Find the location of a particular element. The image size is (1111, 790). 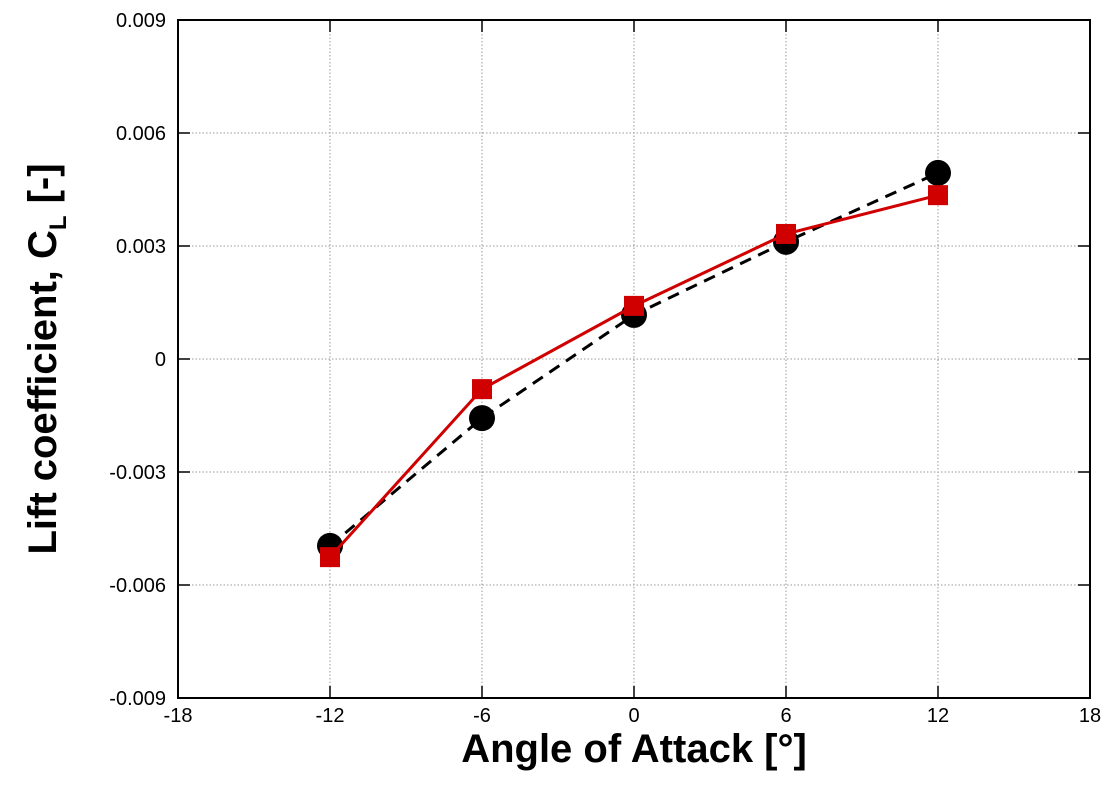

x-tick-label: 12 is located at coordinates (938, 716).